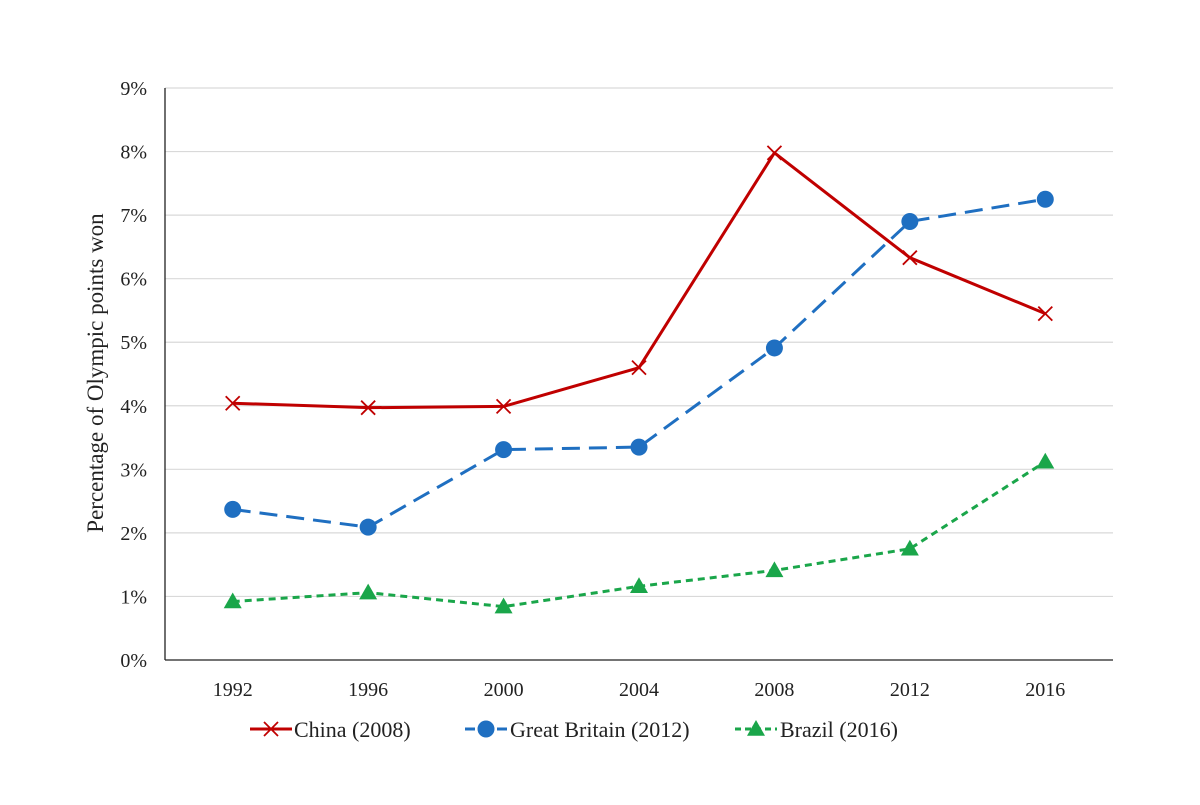 This screenshot has height=805, width=1200. Describe the element at coordinates (133, 375) in the screenshot. I see `y-tick-labels: 0% 1% 2% 3% 4% 5% 6% 7% 8% 9%` at that location.